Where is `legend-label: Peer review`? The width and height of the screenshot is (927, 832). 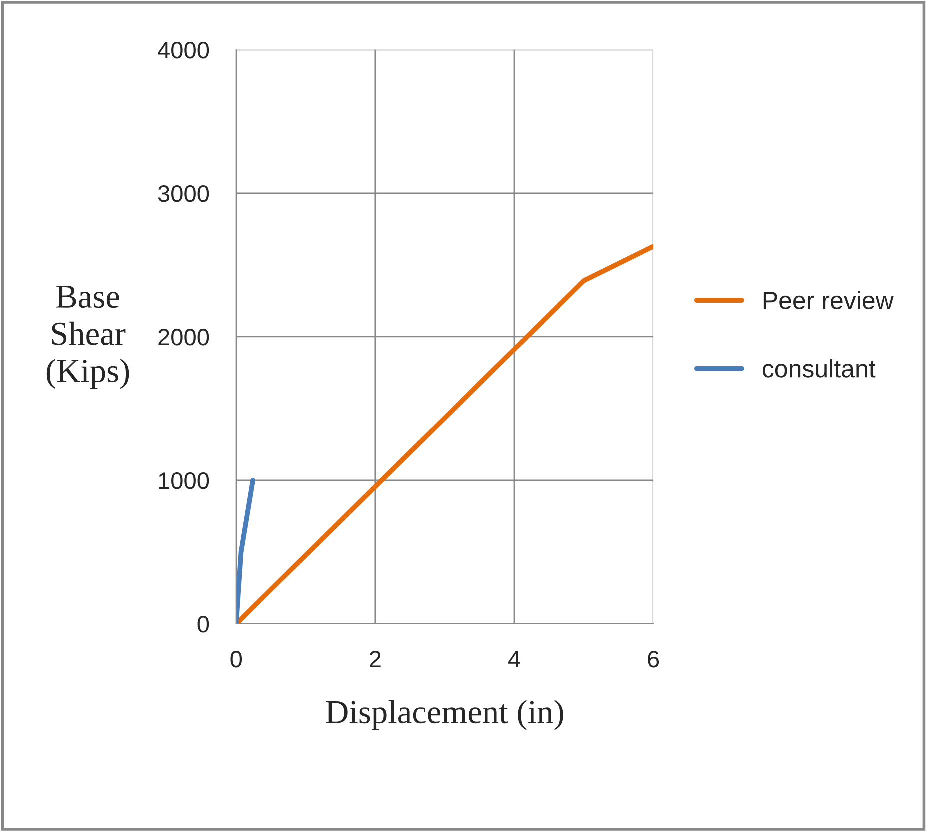
legend-label: Peer review is located at coordinates (829, 300).